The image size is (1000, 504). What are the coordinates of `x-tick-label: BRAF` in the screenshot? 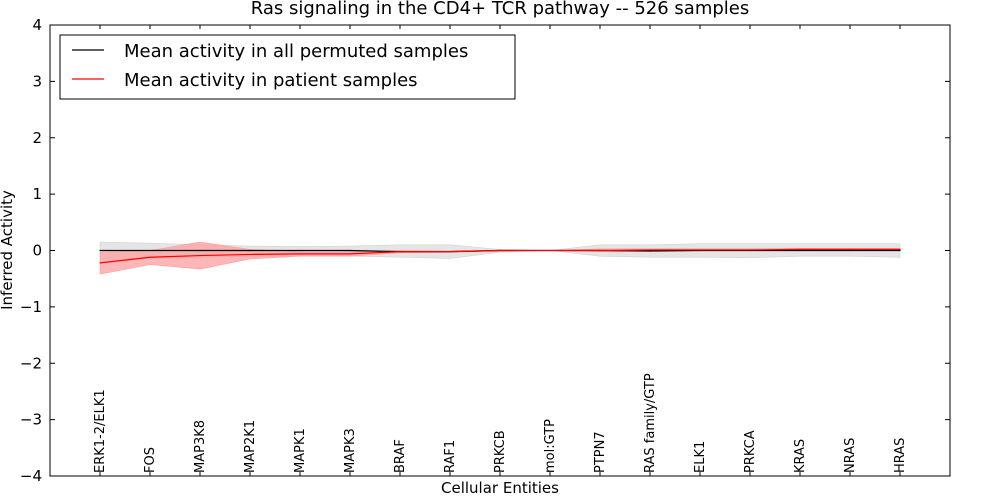 It's located at (400, 456).